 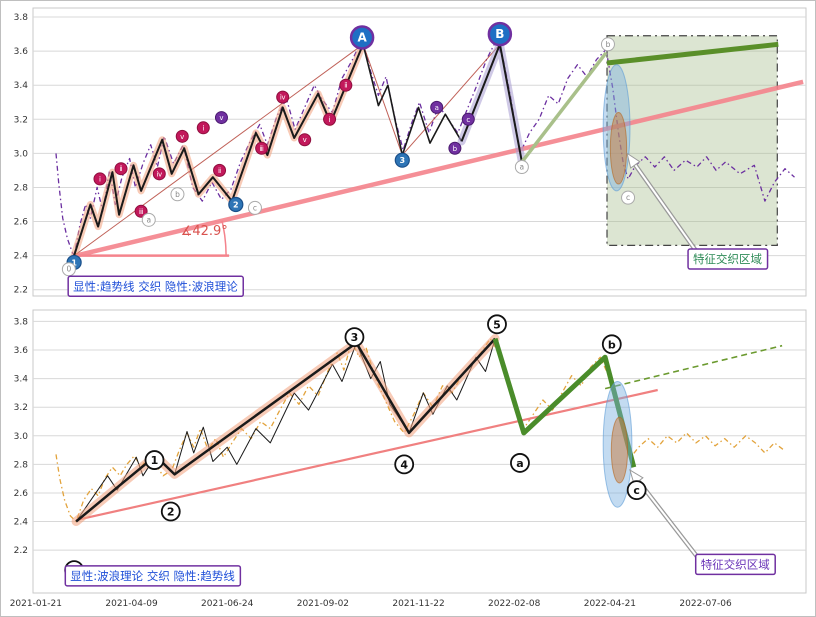 I want to click on feature-label-upper: 特征交织区域, so click(x=727, y=259).